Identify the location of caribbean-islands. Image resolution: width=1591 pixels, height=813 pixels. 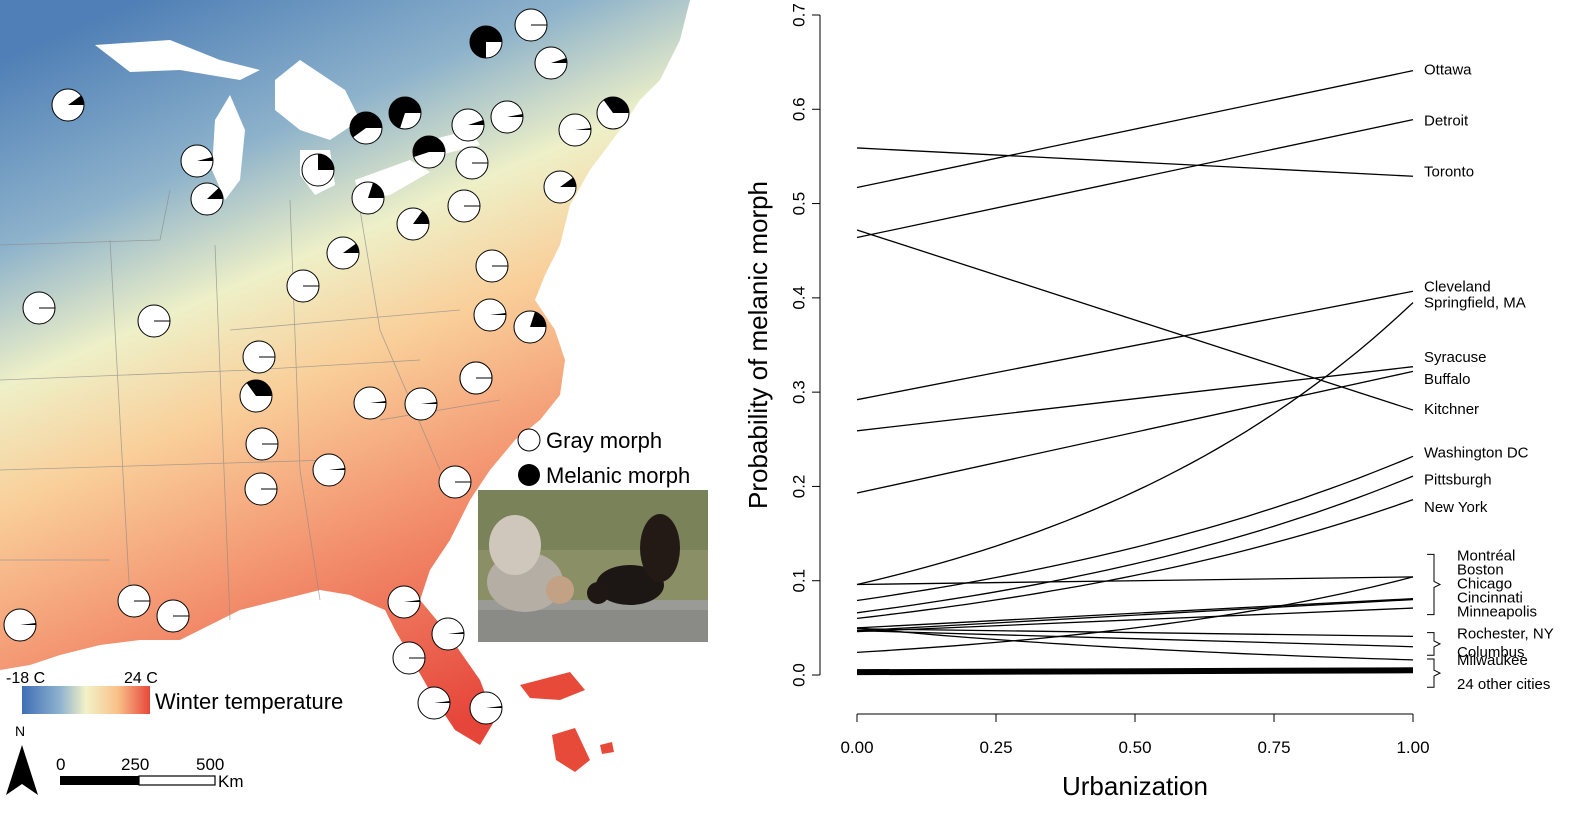
(567, 722).